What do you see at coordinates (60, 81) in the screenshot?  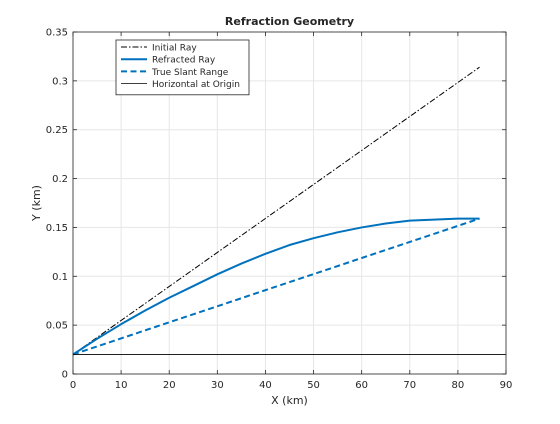 I see `y-tick-label: 0.3` at bounding box center [60, 81].